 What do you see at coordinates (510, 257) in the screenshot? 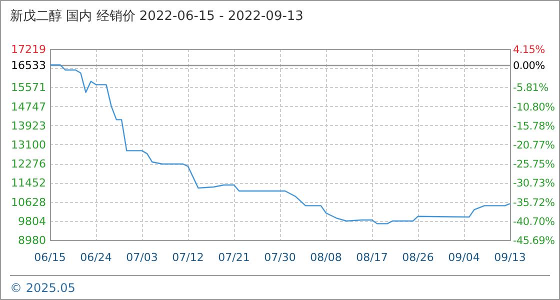
I see `x-tick-label: 09/13` at bounding box center [510, 257].